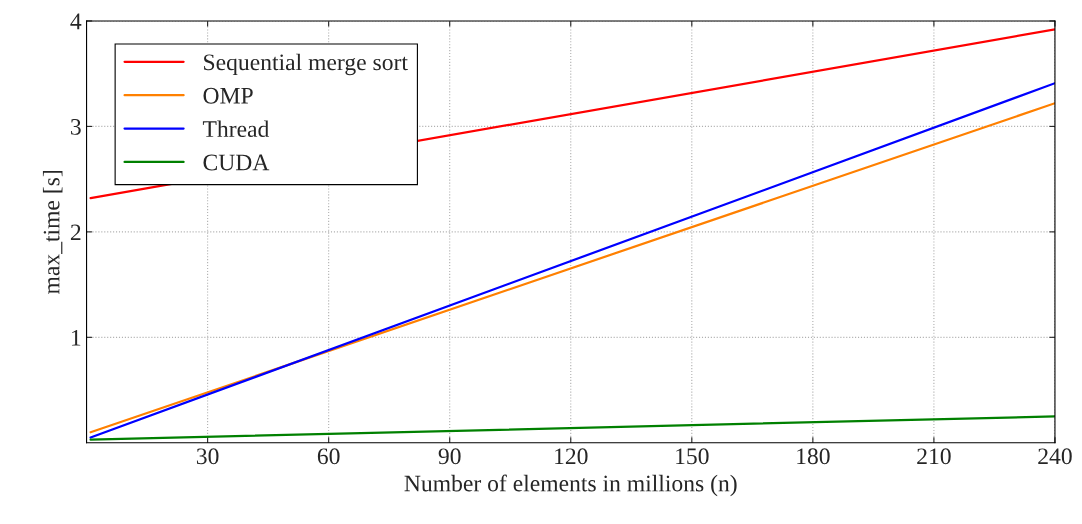 The height and width of the screenshot is (524, 1082). Describe the element at coordinates (76, 126) in the screenshot. I see `y-tick-label: 3` at that location.